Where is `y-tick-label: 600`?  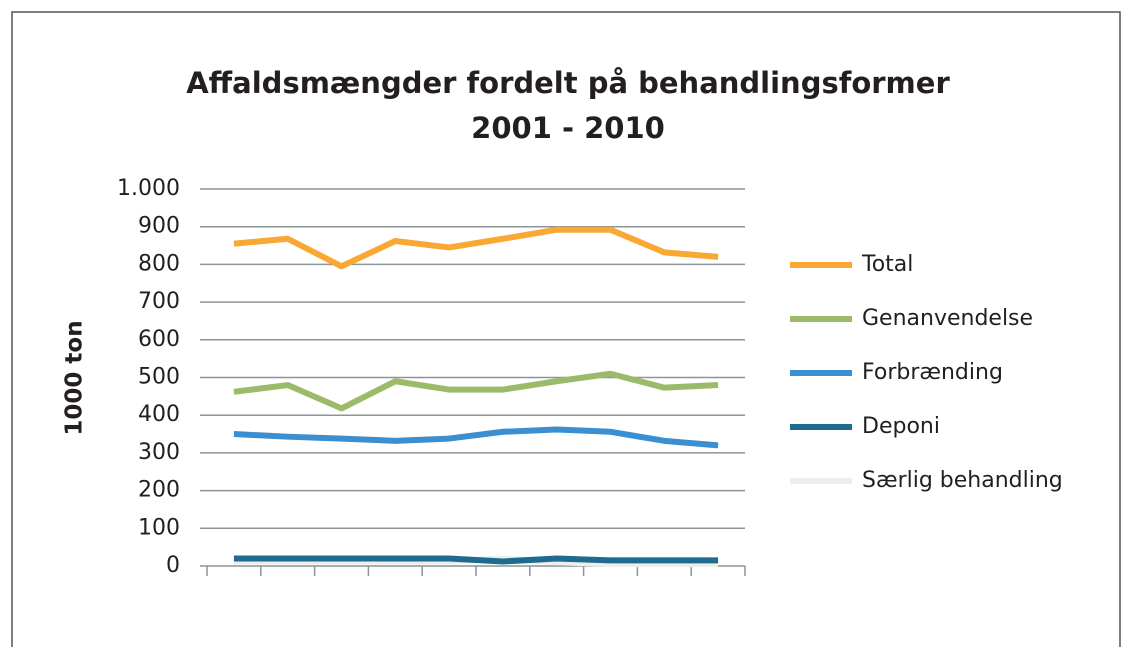 y-tick-label: 600 is located at coordinates (159, 339).